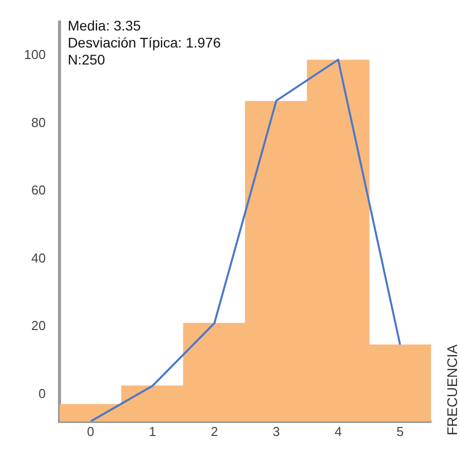 The height and width of the screenshot is (449, 459). Describe the element at coordinates (276, 431) in the screenshot. I see `x-tick-label: 3` at that location.